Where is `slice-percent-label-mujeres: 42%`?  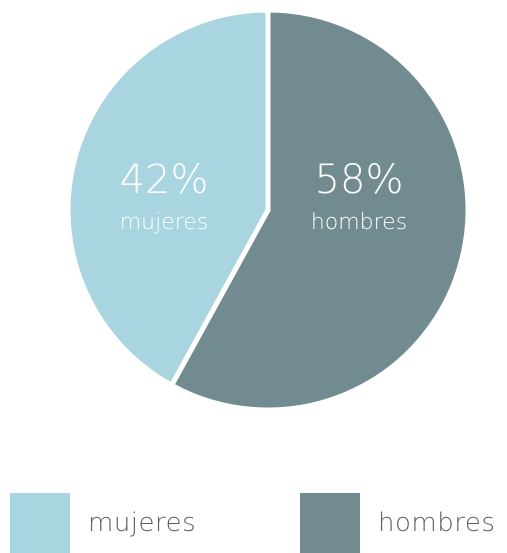
slice-percent-label-mujeres: 42% is located at coordinates (164, 180).